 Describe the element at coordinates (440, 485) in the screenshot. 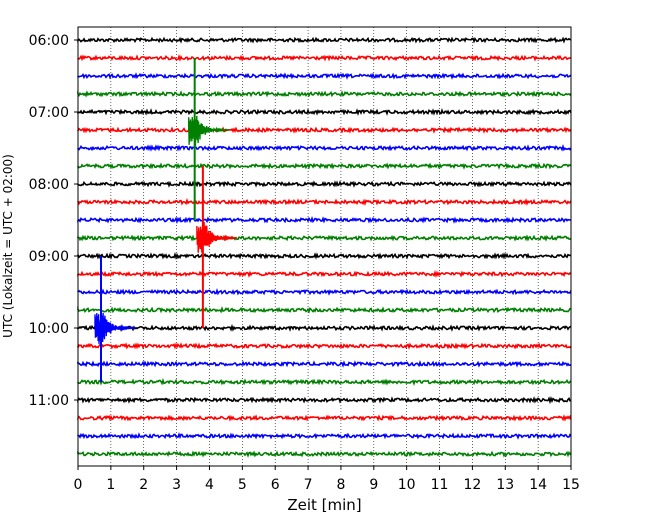

I see `x-tick-label: 11` at that location.